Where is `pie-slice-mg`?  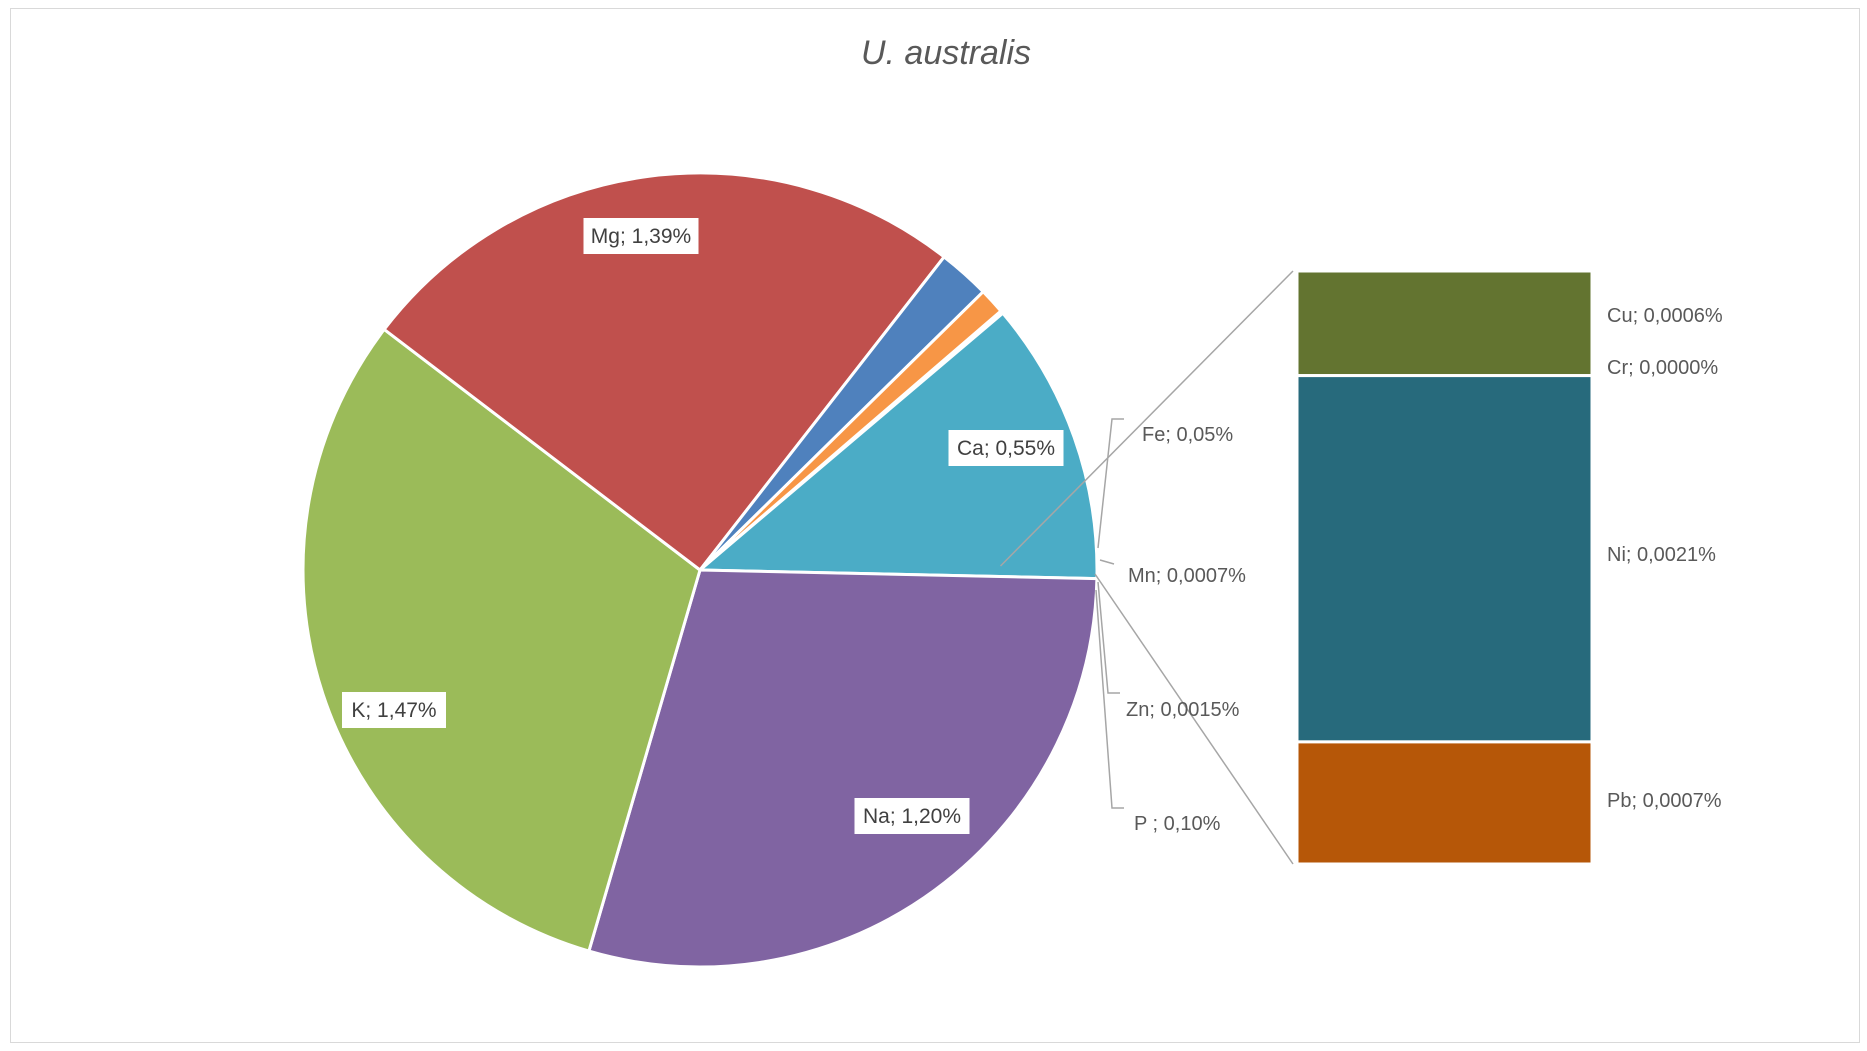
pie-slice-mg is located at coordinates (843, 768).